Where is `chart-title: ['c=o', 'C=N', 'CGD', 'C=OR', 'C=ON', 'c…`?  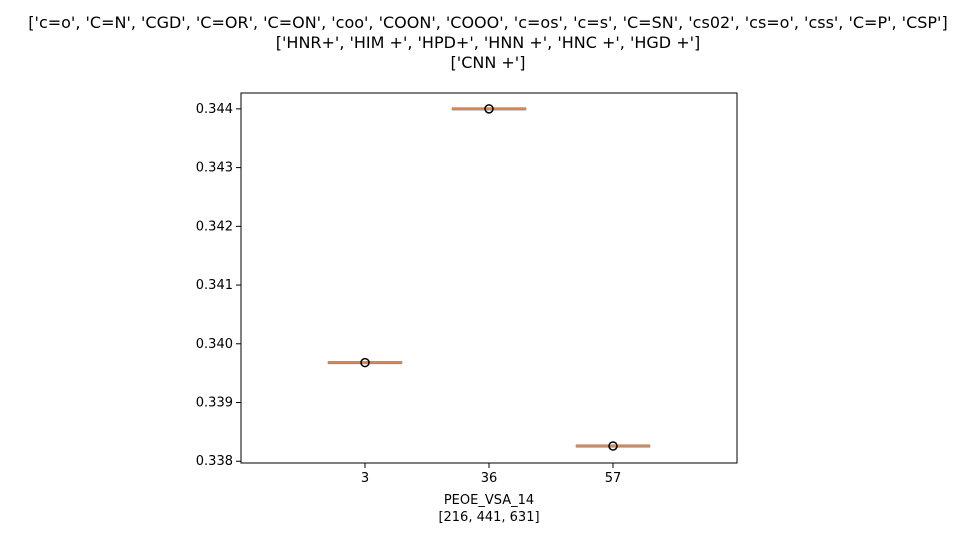 chart-title: ['c=o', 'C=N', 'CGD', 'C=OR', 'C=ON', 'c… is located at coordinates (487, 42).